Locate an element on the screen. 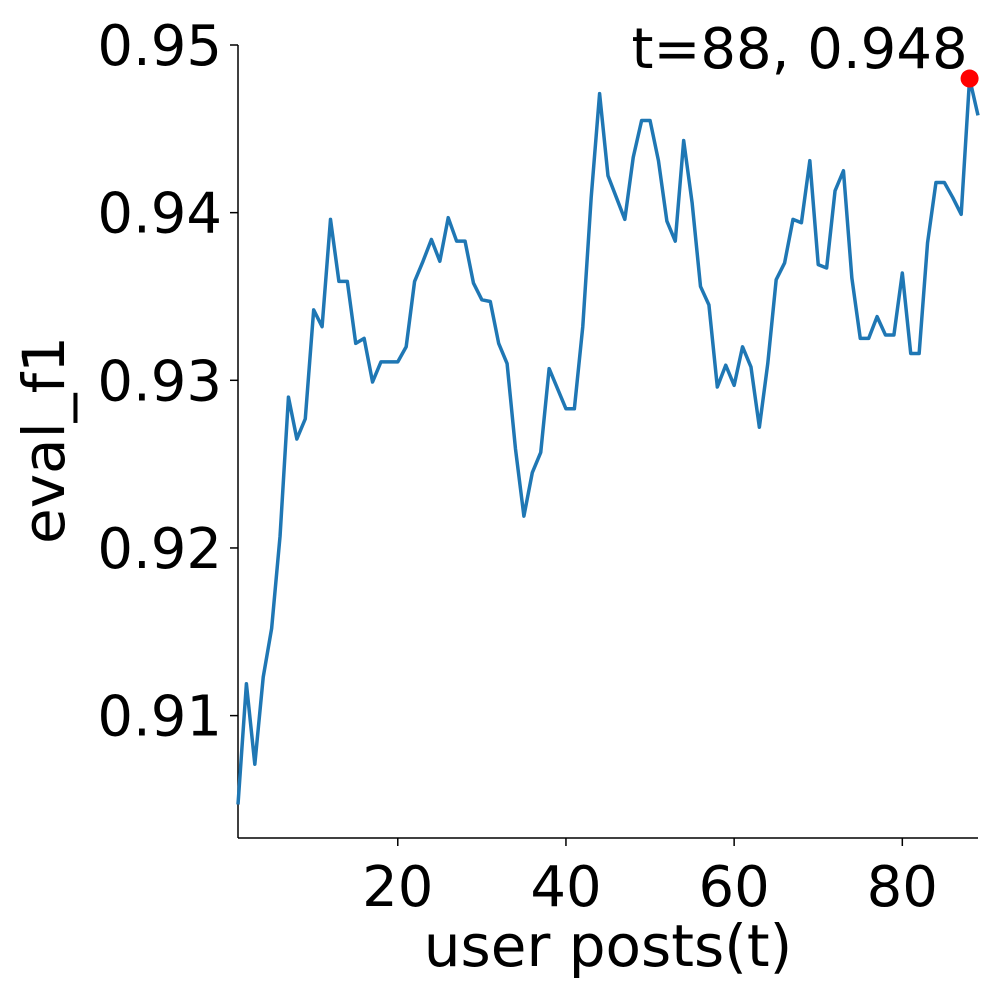  highlight-label: t=88, 0.948 is located at coordinates (800, 49).